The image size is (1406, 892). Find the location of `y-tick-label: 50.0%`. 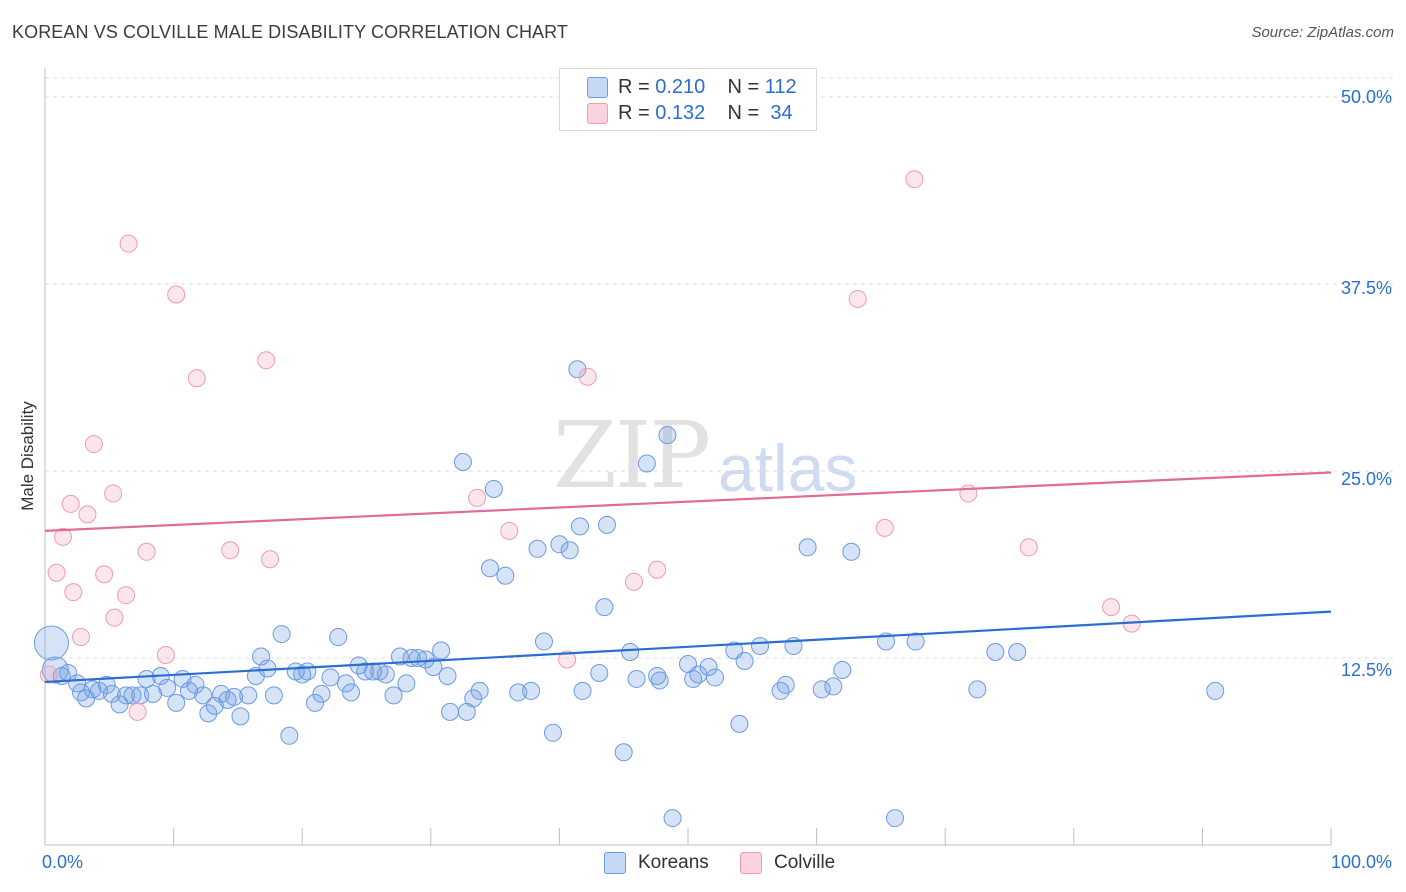

y-tick-label: 50.0% is located at coordinates (1366, 97).